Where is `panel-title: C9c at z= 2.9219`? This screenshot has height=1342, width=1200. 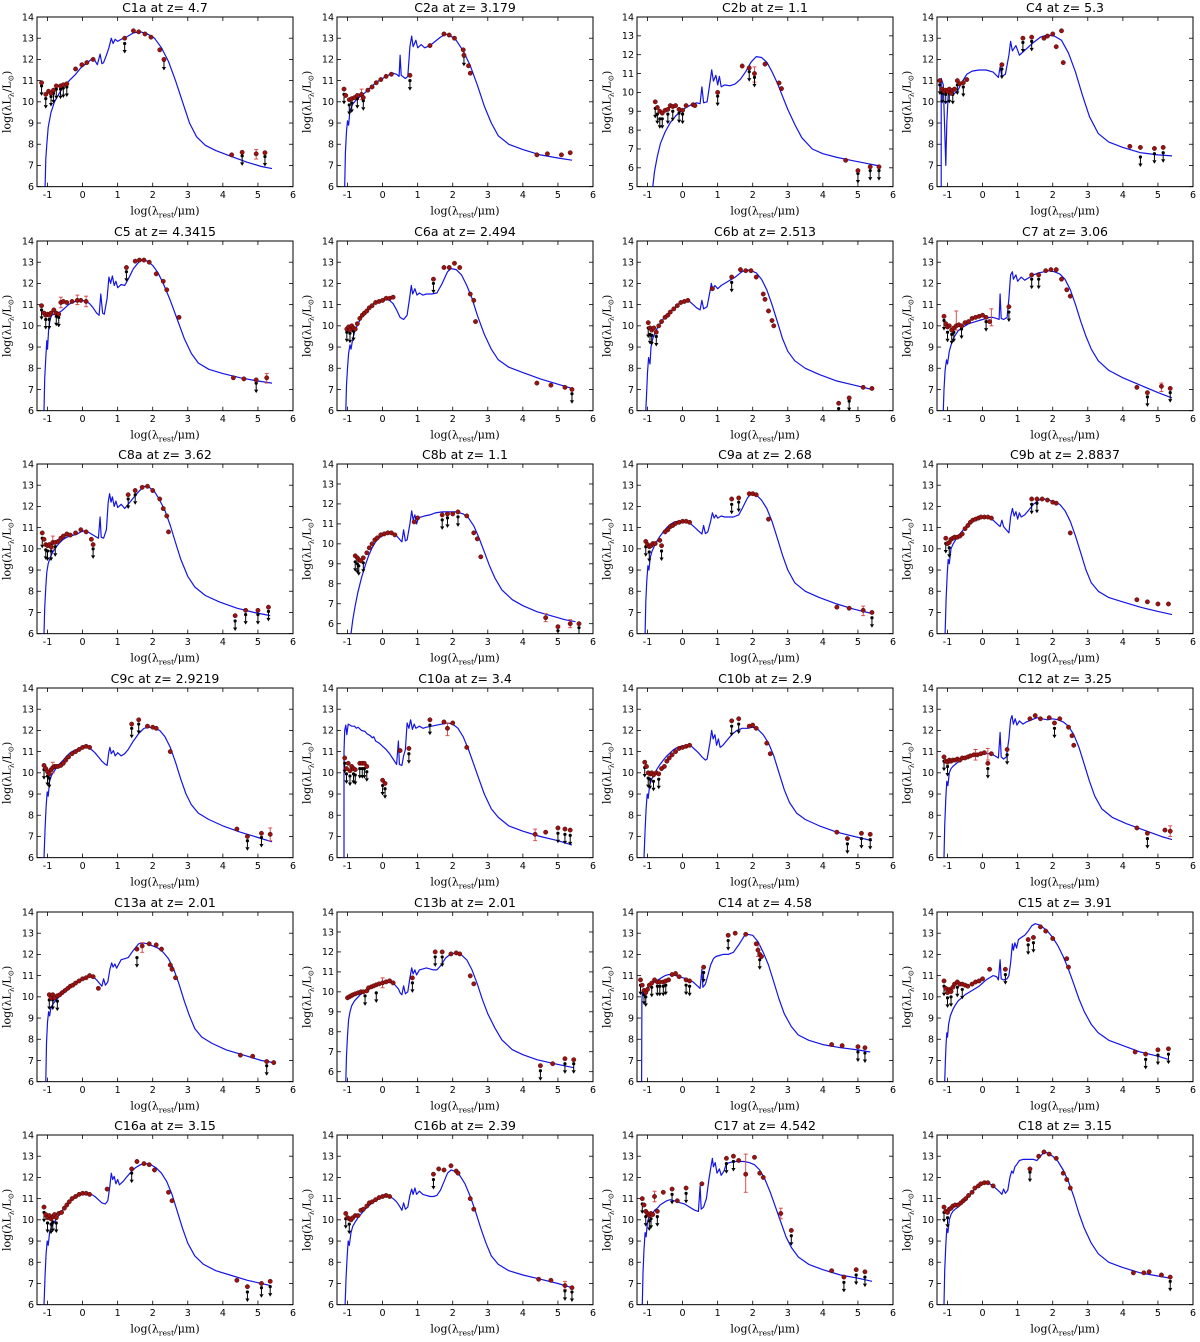 panel-title: C9c at z= 2.9219 is located at coordinates (165, 678).